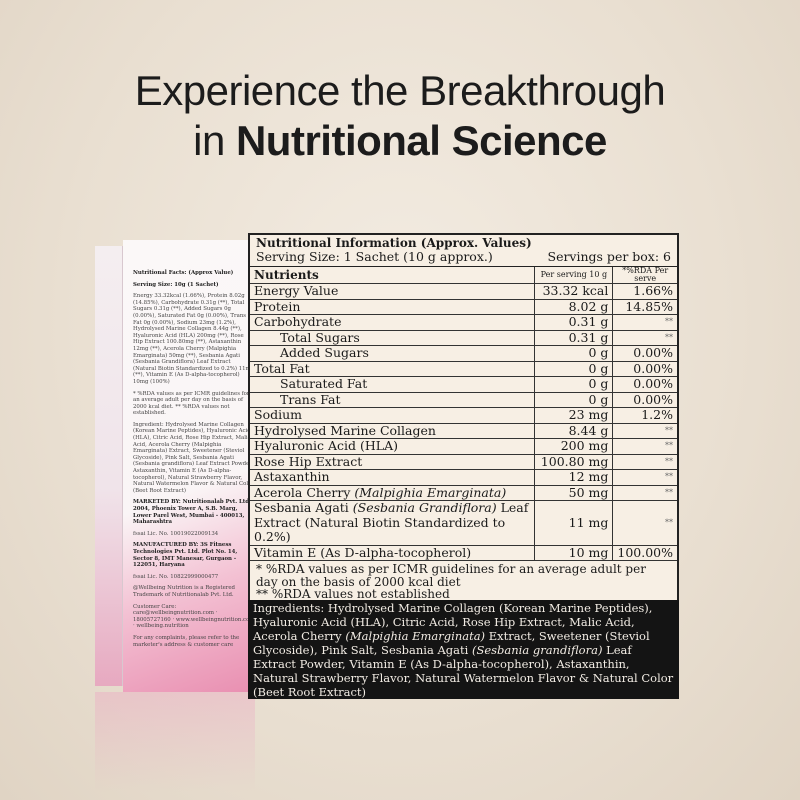  I want to click on table-row: Astaxanthin 12 mg **, so click(463, 477).